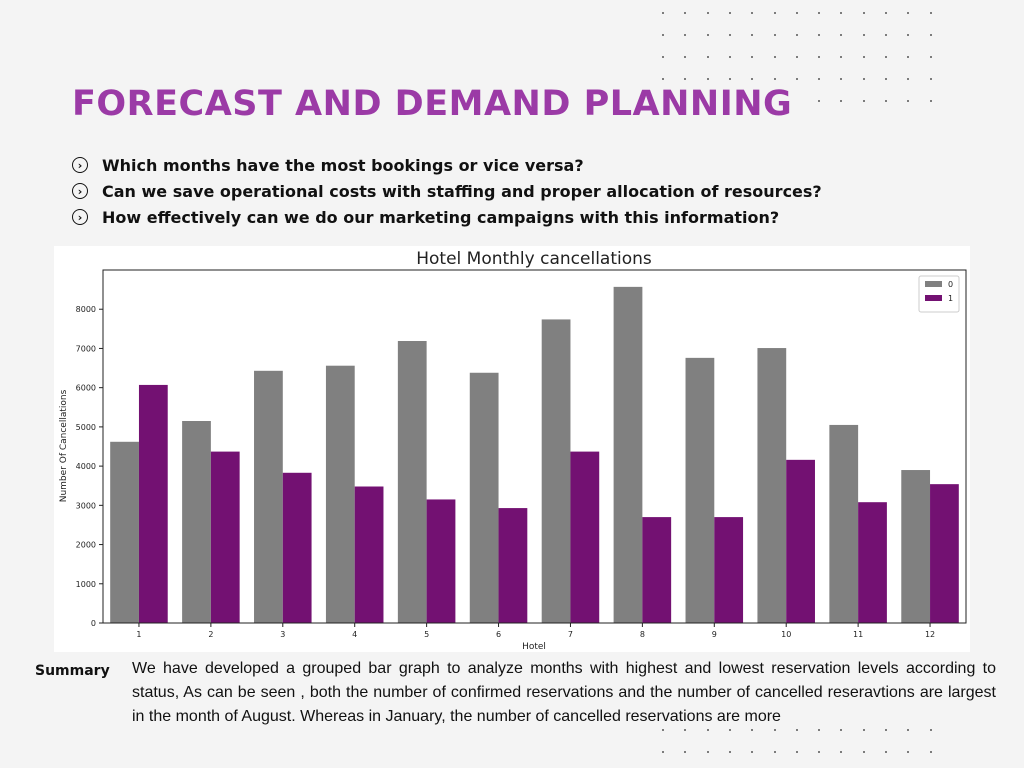 This screenshot has width=1024, height=768. I want to click on x-tick-label: 4, so click(354, 634).